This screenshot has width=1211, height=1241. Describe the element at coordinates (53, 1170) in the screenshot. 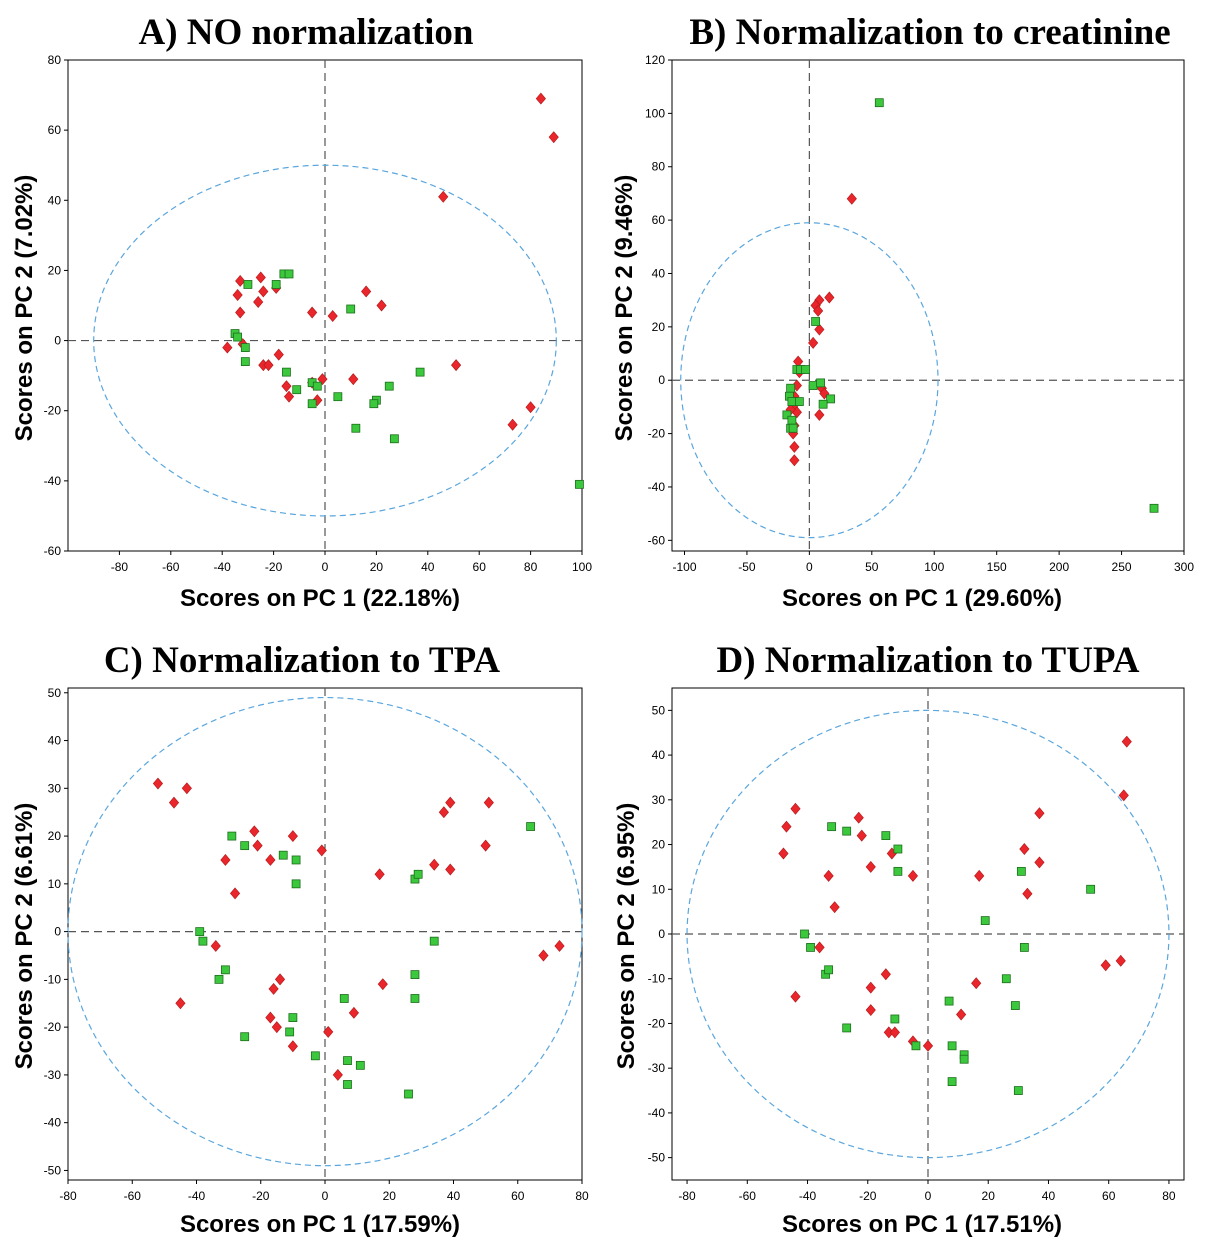

I see `panel-c-y-tick-label: -50` at that location.